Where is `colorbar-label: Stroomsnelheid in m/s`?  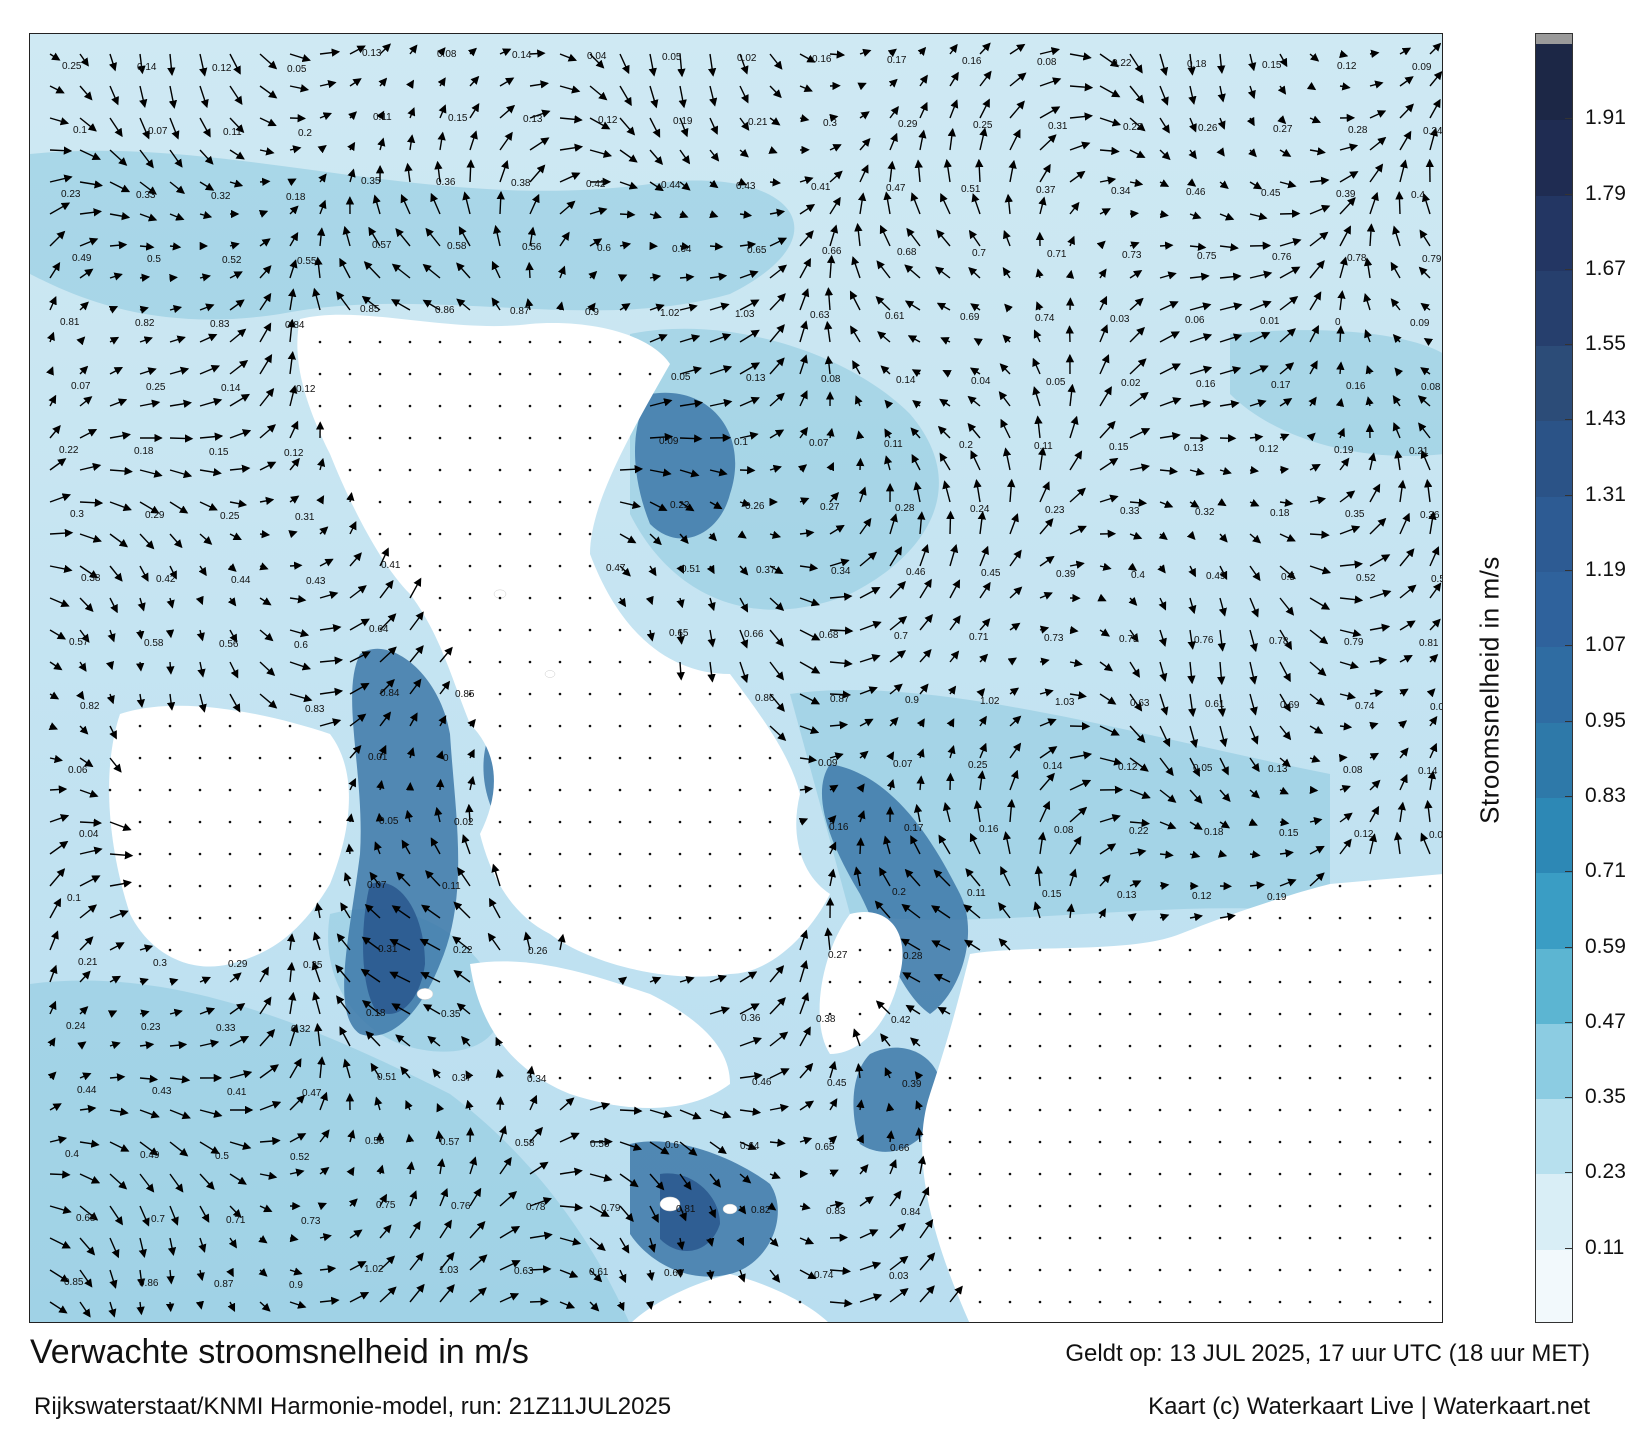 colorbar-label: Stroomsnelheid in m/s is located at coordinates (1489, 690).